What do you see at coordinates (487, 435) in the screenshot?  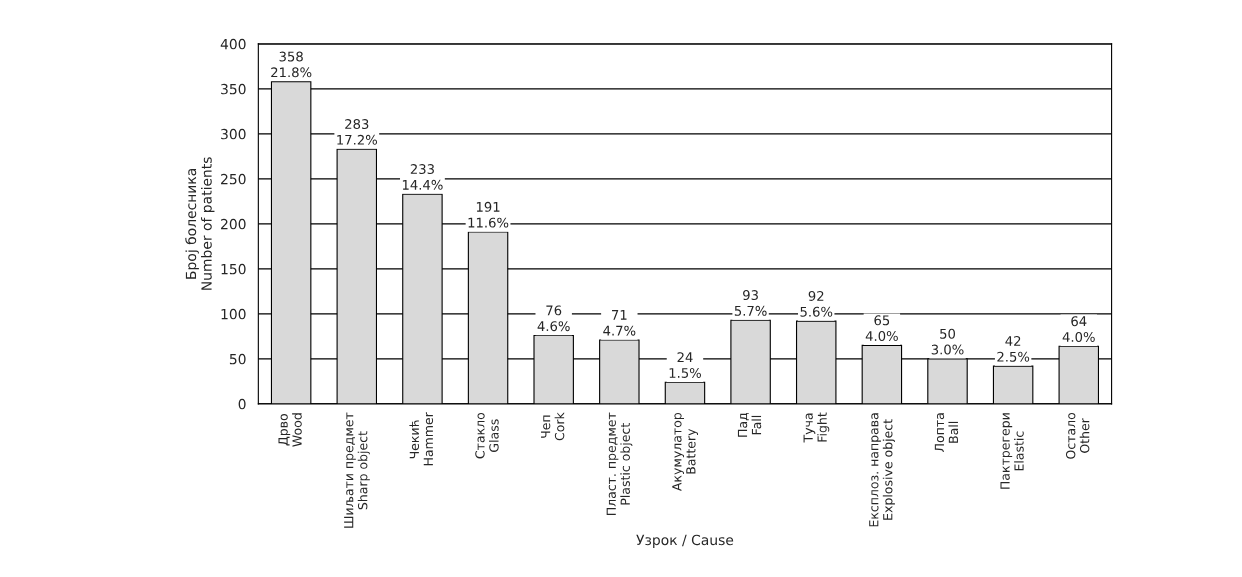 I see `x-tick-label: Стакло Glass` at bounding box center [487, 435].